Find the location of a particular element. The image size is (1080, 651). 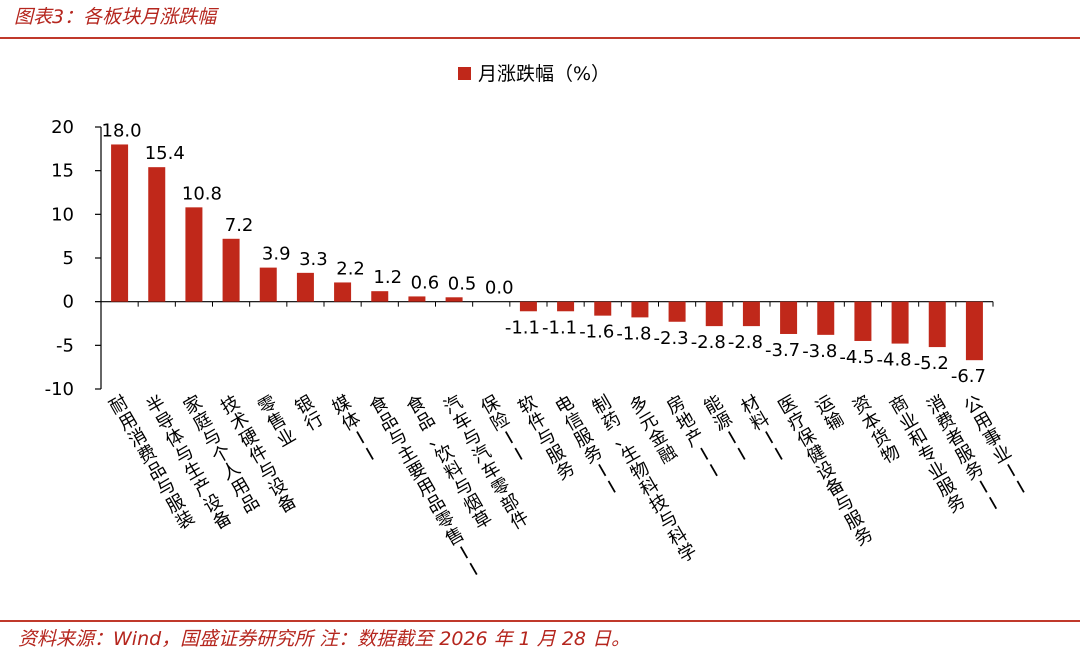

category-label-text: 运输 is located at coordinates (830, 414).